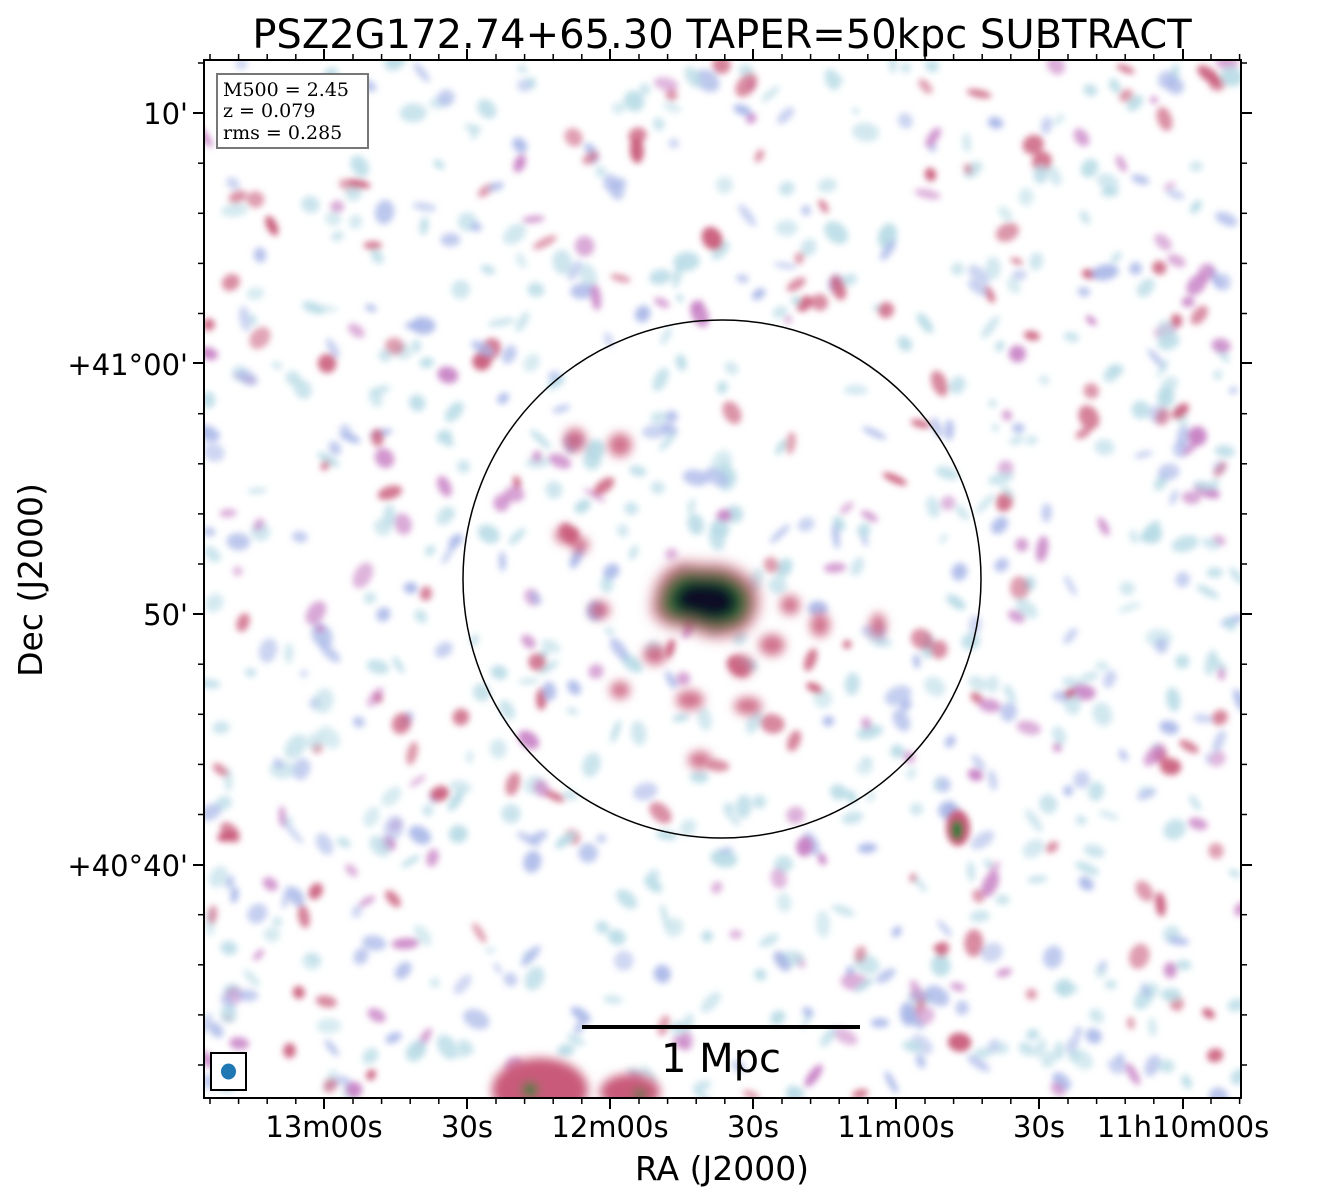  What do you see at coordinates (292, 111) in the screenshot?
I see `info-box: M500 = 2.45 z = 0.079 rms = 0.285` at bounding box center [292, 111].